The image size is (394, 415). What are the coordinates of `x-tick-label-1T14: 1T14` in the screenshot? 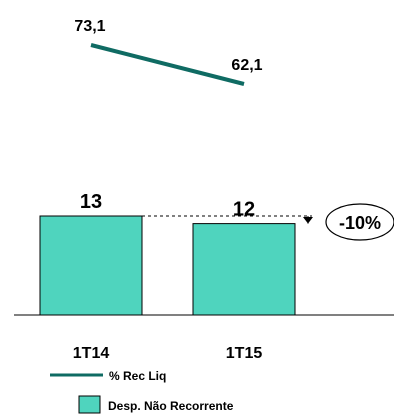 It's located at (91, 353).